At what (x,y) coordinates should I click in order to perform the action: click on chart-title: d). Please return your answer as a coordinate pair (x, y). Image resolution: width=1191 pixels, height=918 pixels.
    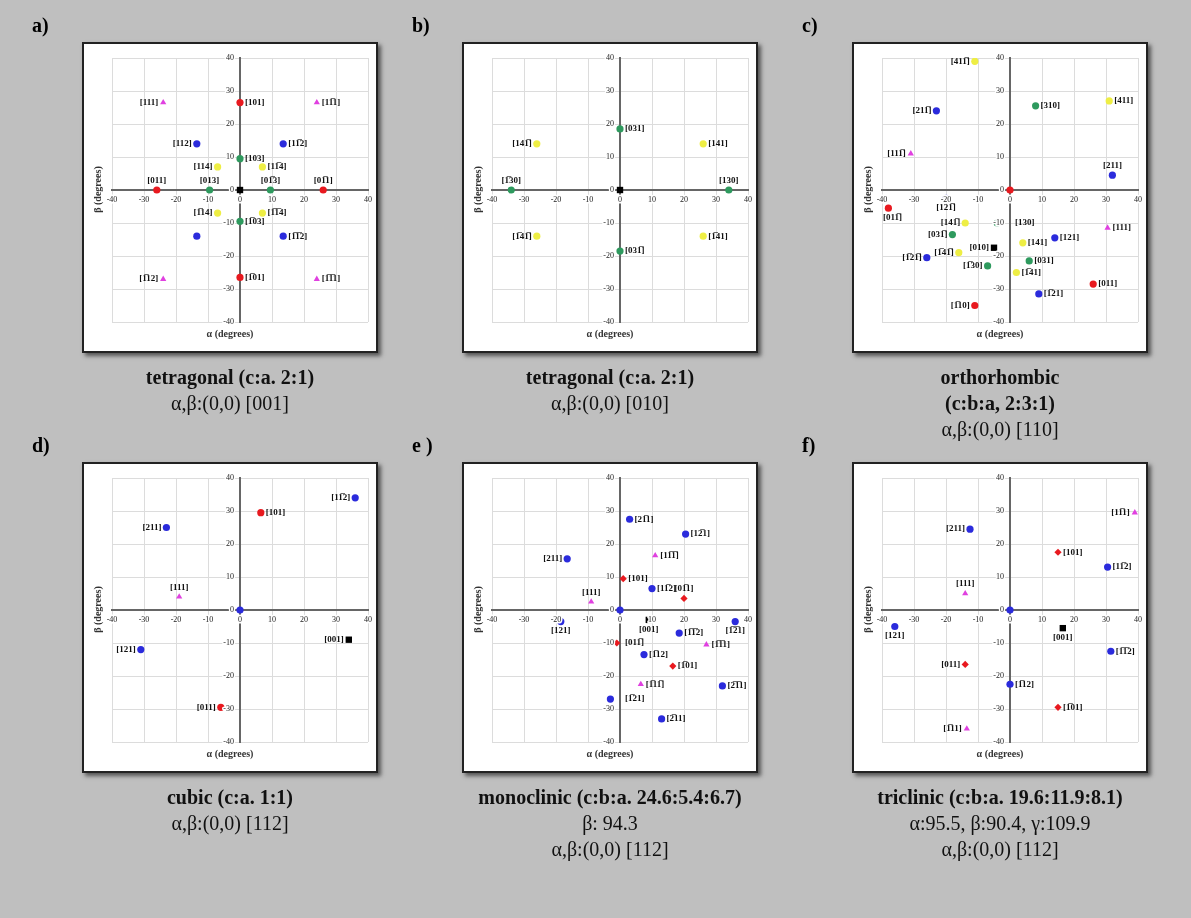
    Looking at the image, I should click on (41, 445).